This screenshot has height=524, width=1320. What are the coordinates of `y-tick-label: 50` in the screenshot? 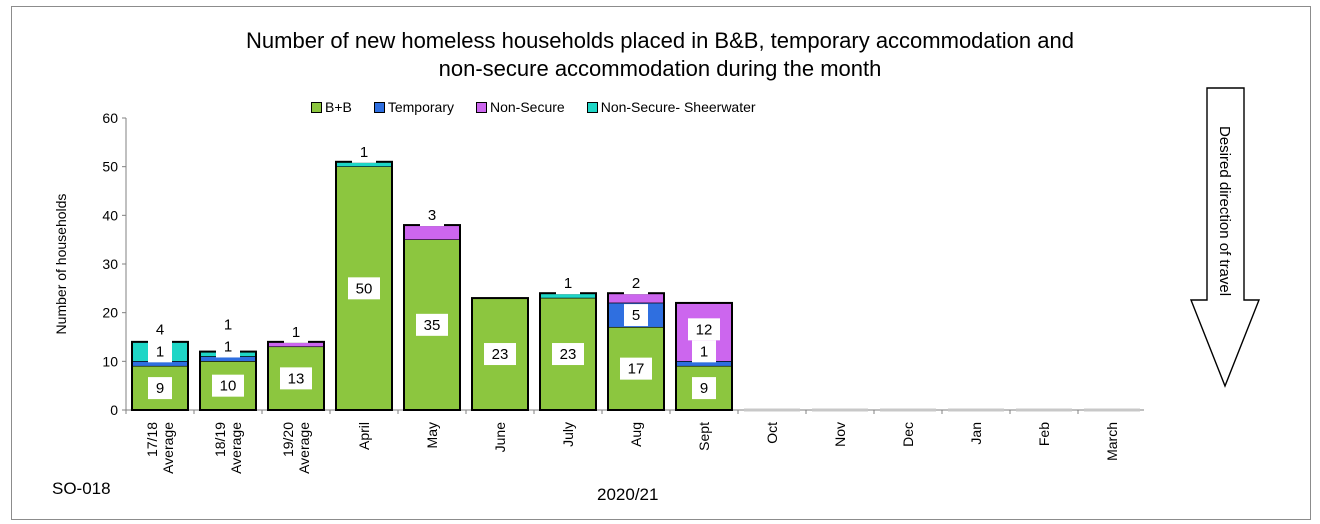 It's located at (110, 167).